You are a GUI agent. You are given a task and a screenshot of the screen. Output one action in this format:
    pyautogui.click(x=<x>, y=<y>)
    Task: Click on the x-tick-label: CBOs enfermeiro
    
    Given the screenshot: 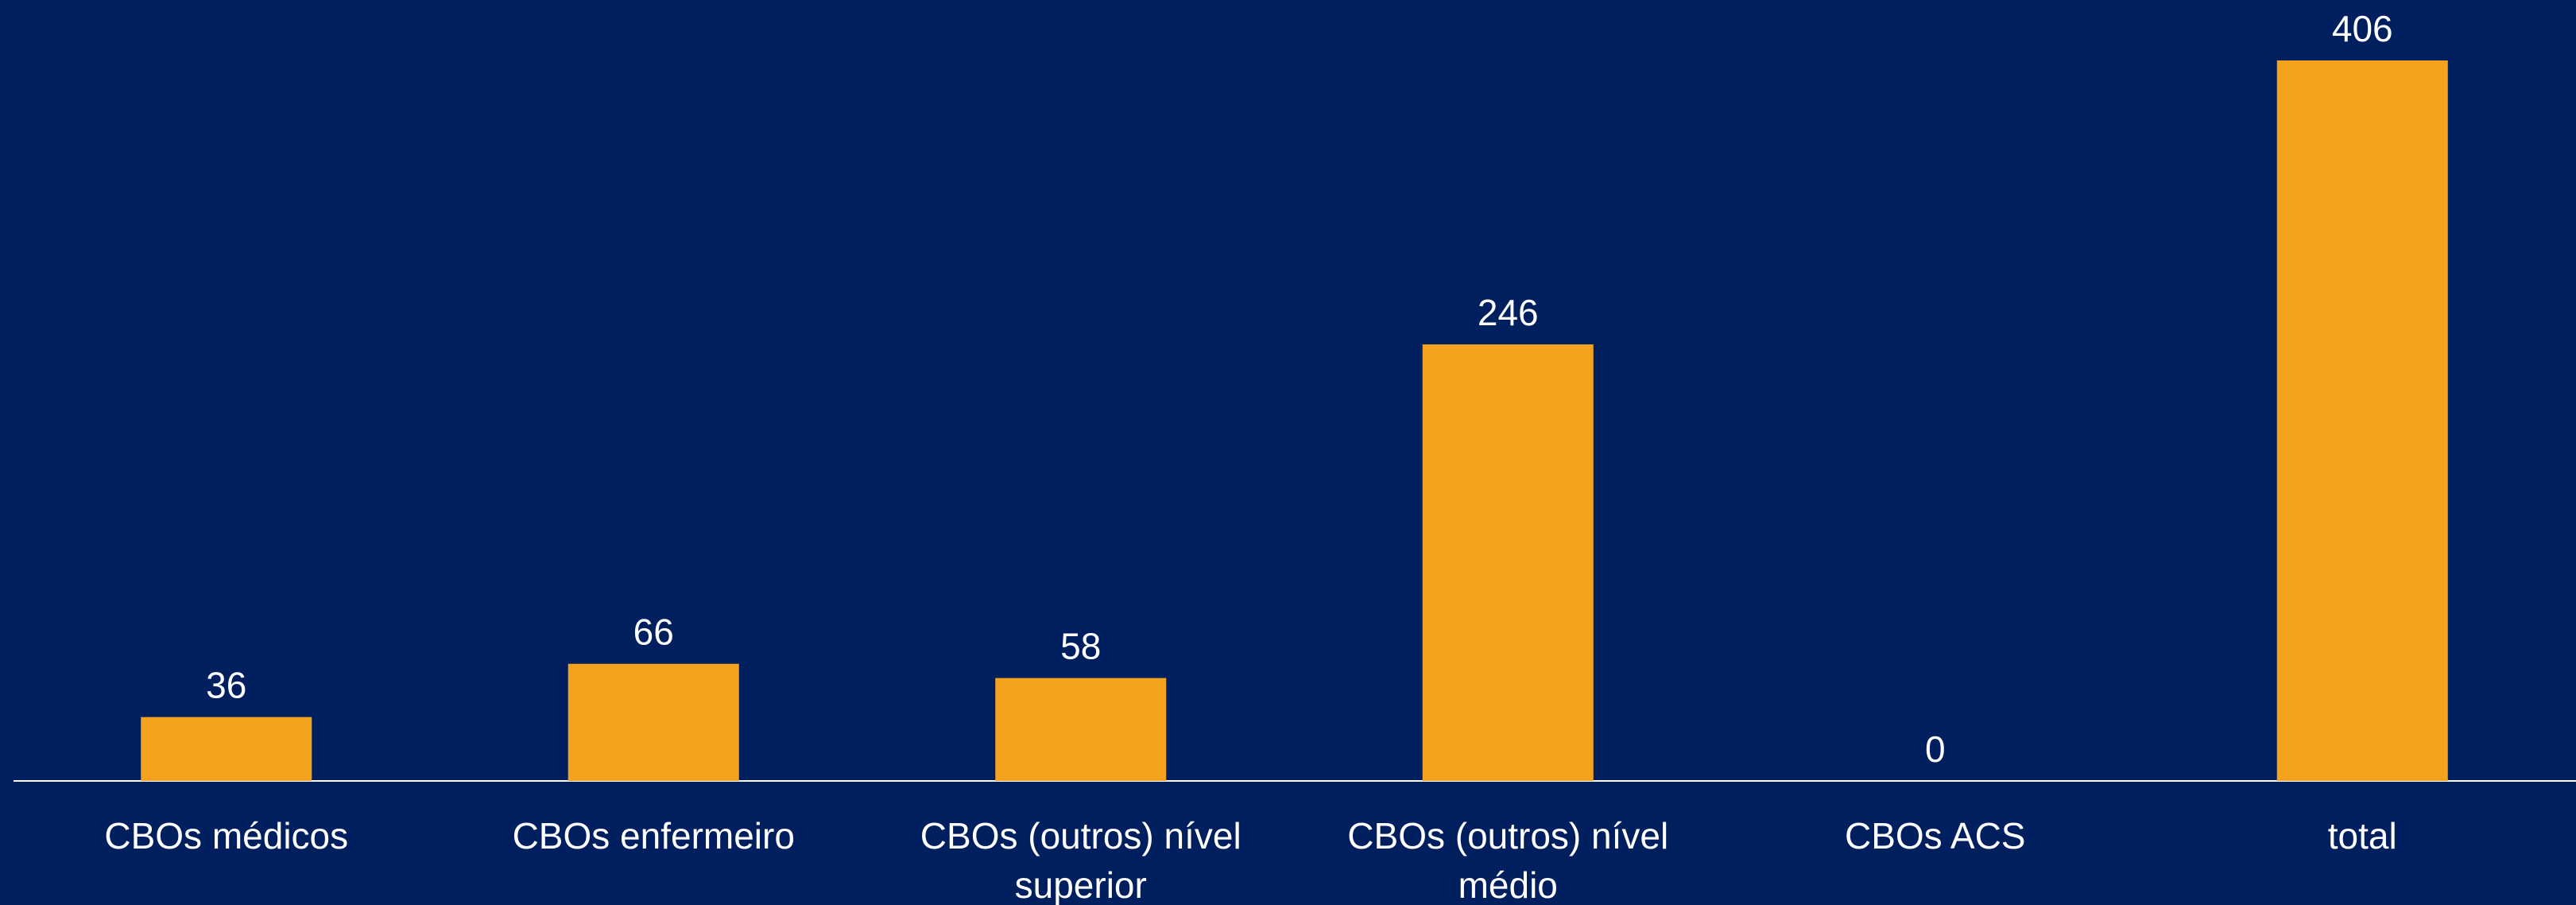 What is the action you would take?
    pyautogui.click(x=653, y=835)
    